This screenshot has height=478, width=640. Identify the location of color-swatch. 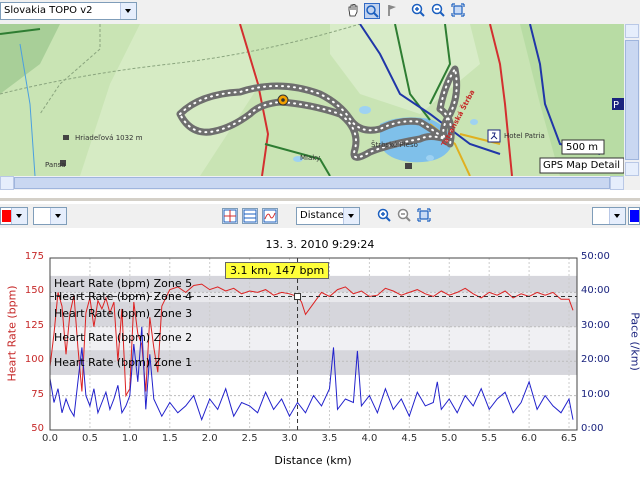
(634, 216).